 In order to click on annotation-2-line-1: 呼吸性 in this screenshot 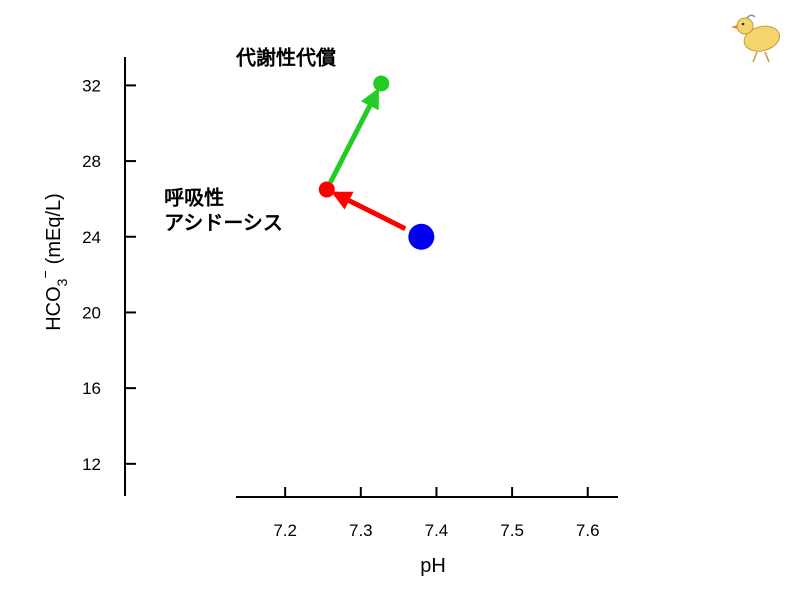, I will do `click(194, 198)`.